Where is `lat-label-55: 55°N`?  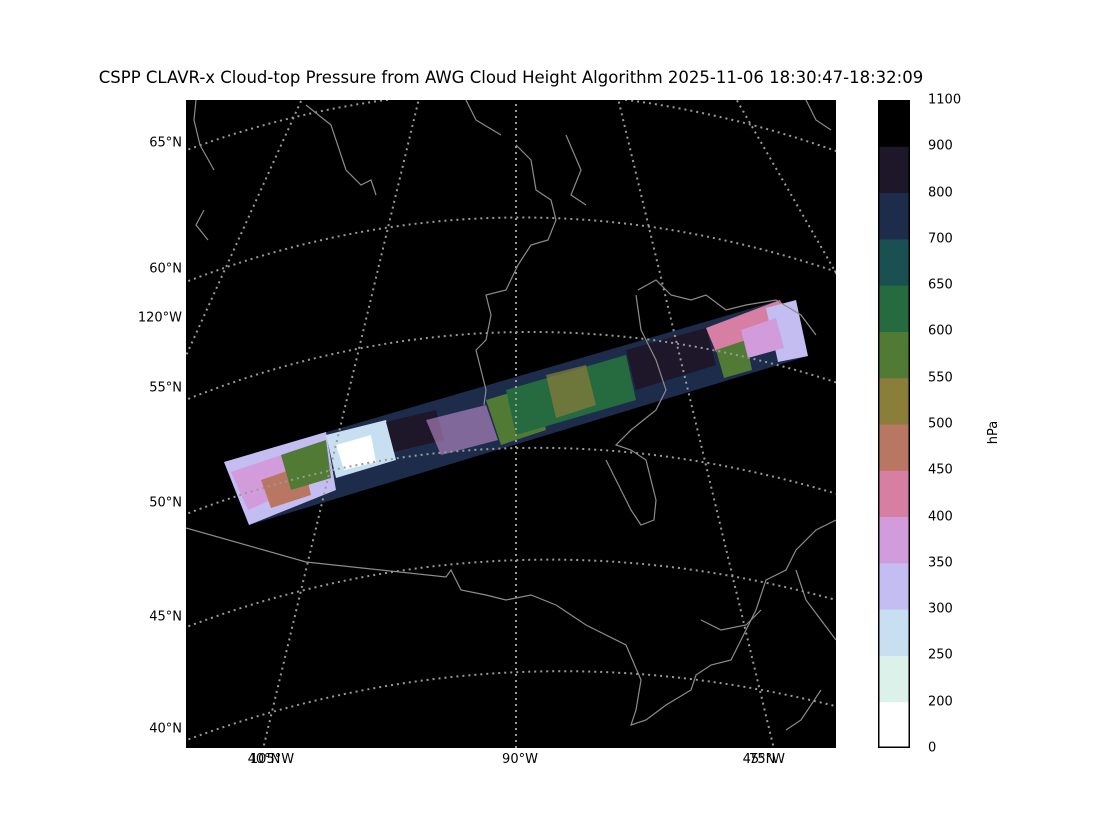
lat-label-55: 55°N is located at coordinates (165, 388).